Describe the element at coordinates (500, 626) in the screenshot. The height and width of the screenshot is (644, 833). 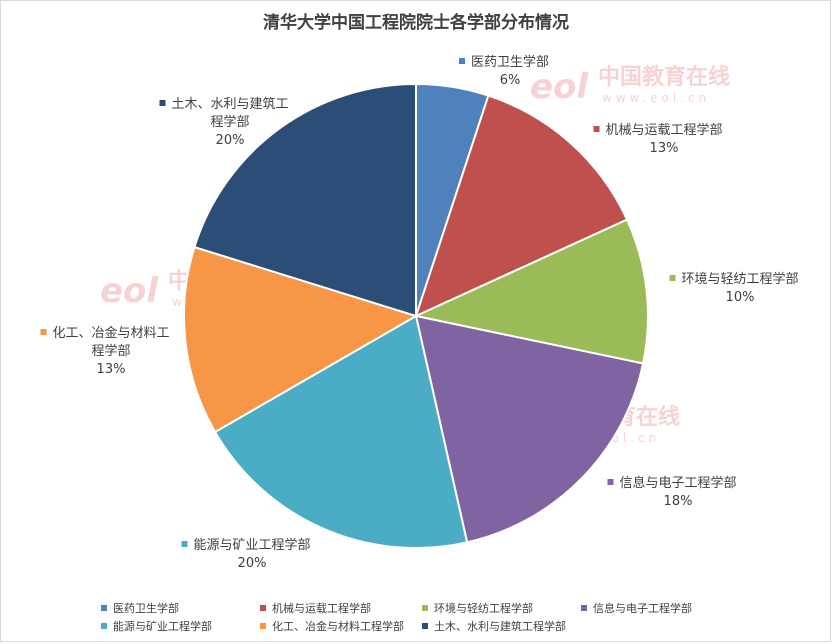
I see `legend-label: 土木、水利与建筑工程学部` at that location.